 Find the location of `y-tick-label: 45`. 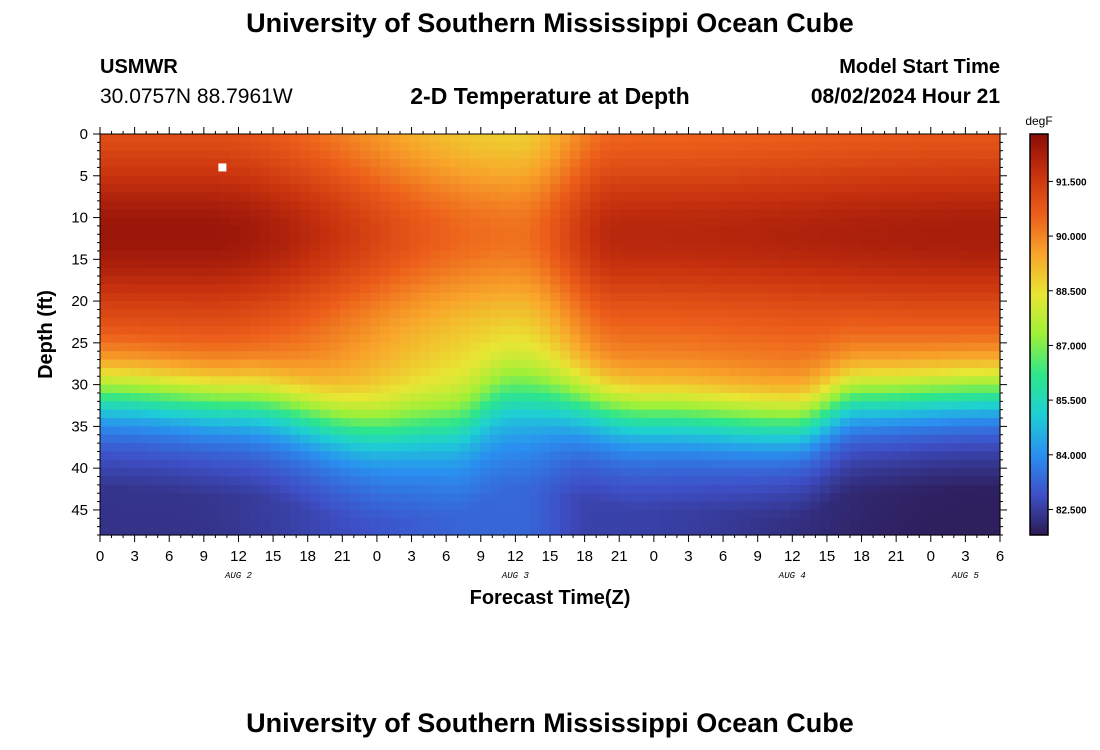

y-tick-label: 45 is located at coordinates (79, 510).